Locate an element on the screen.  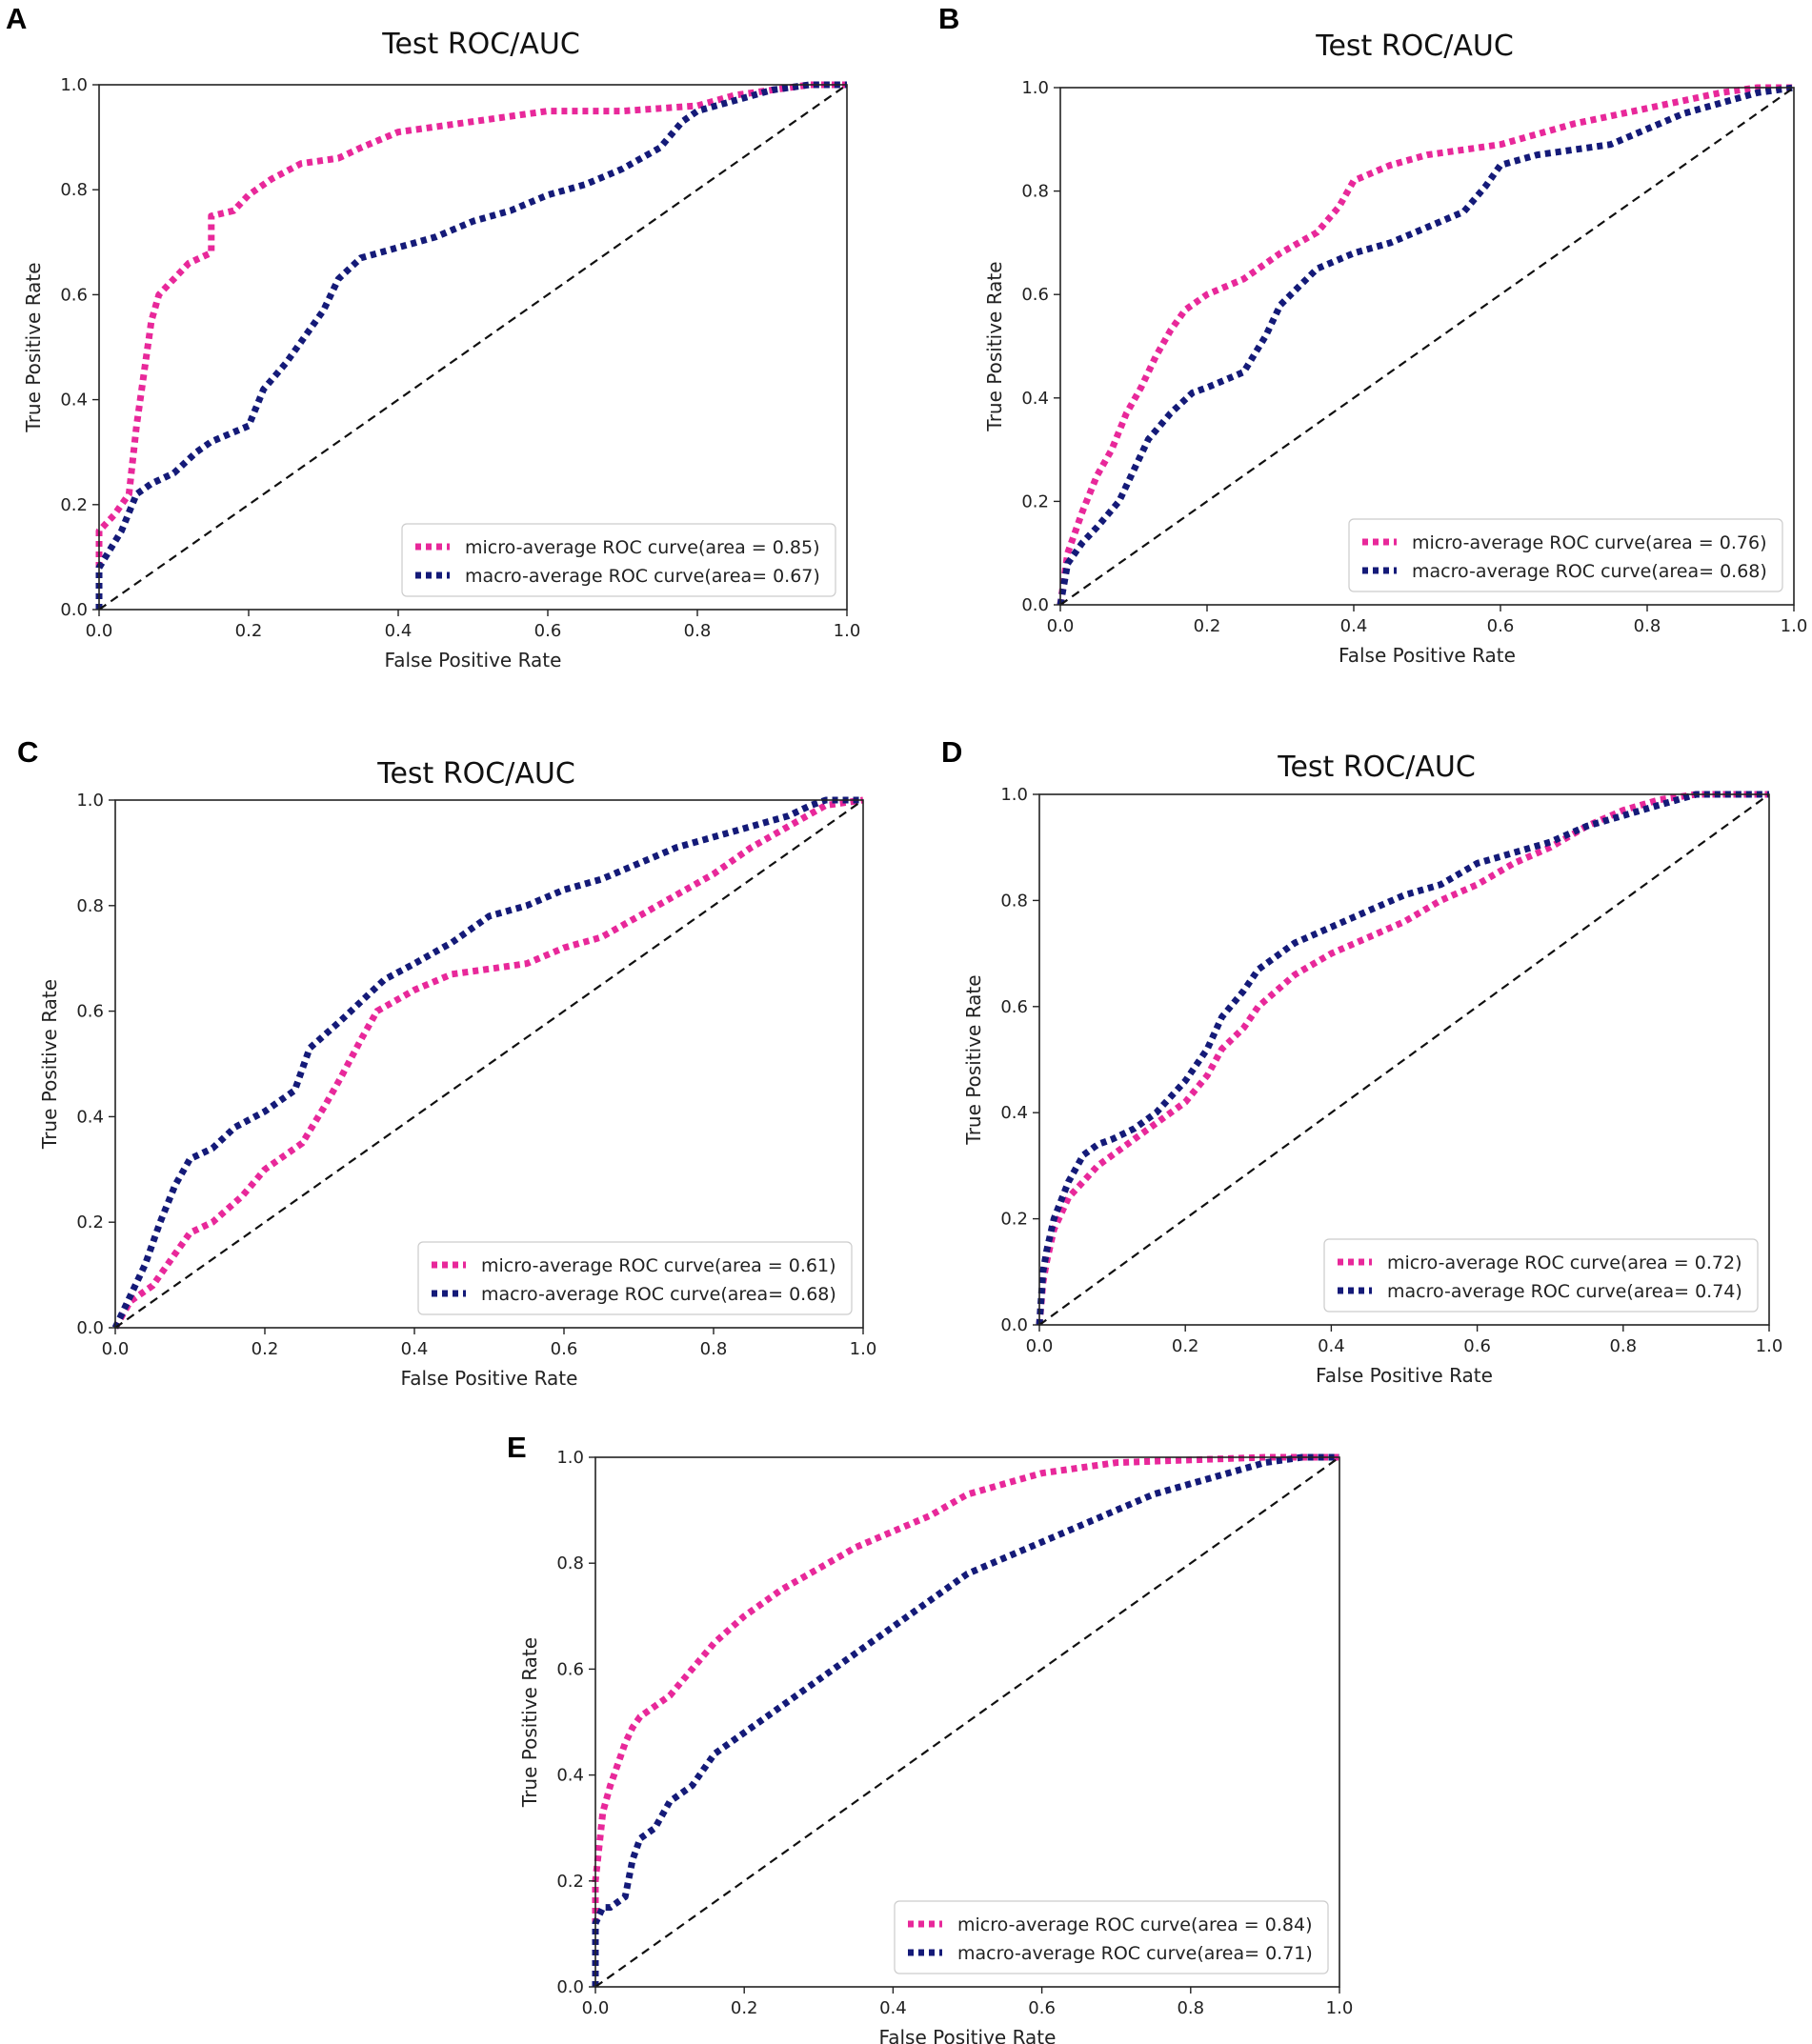
panel-letter: D is located at coordinates (951, 752).